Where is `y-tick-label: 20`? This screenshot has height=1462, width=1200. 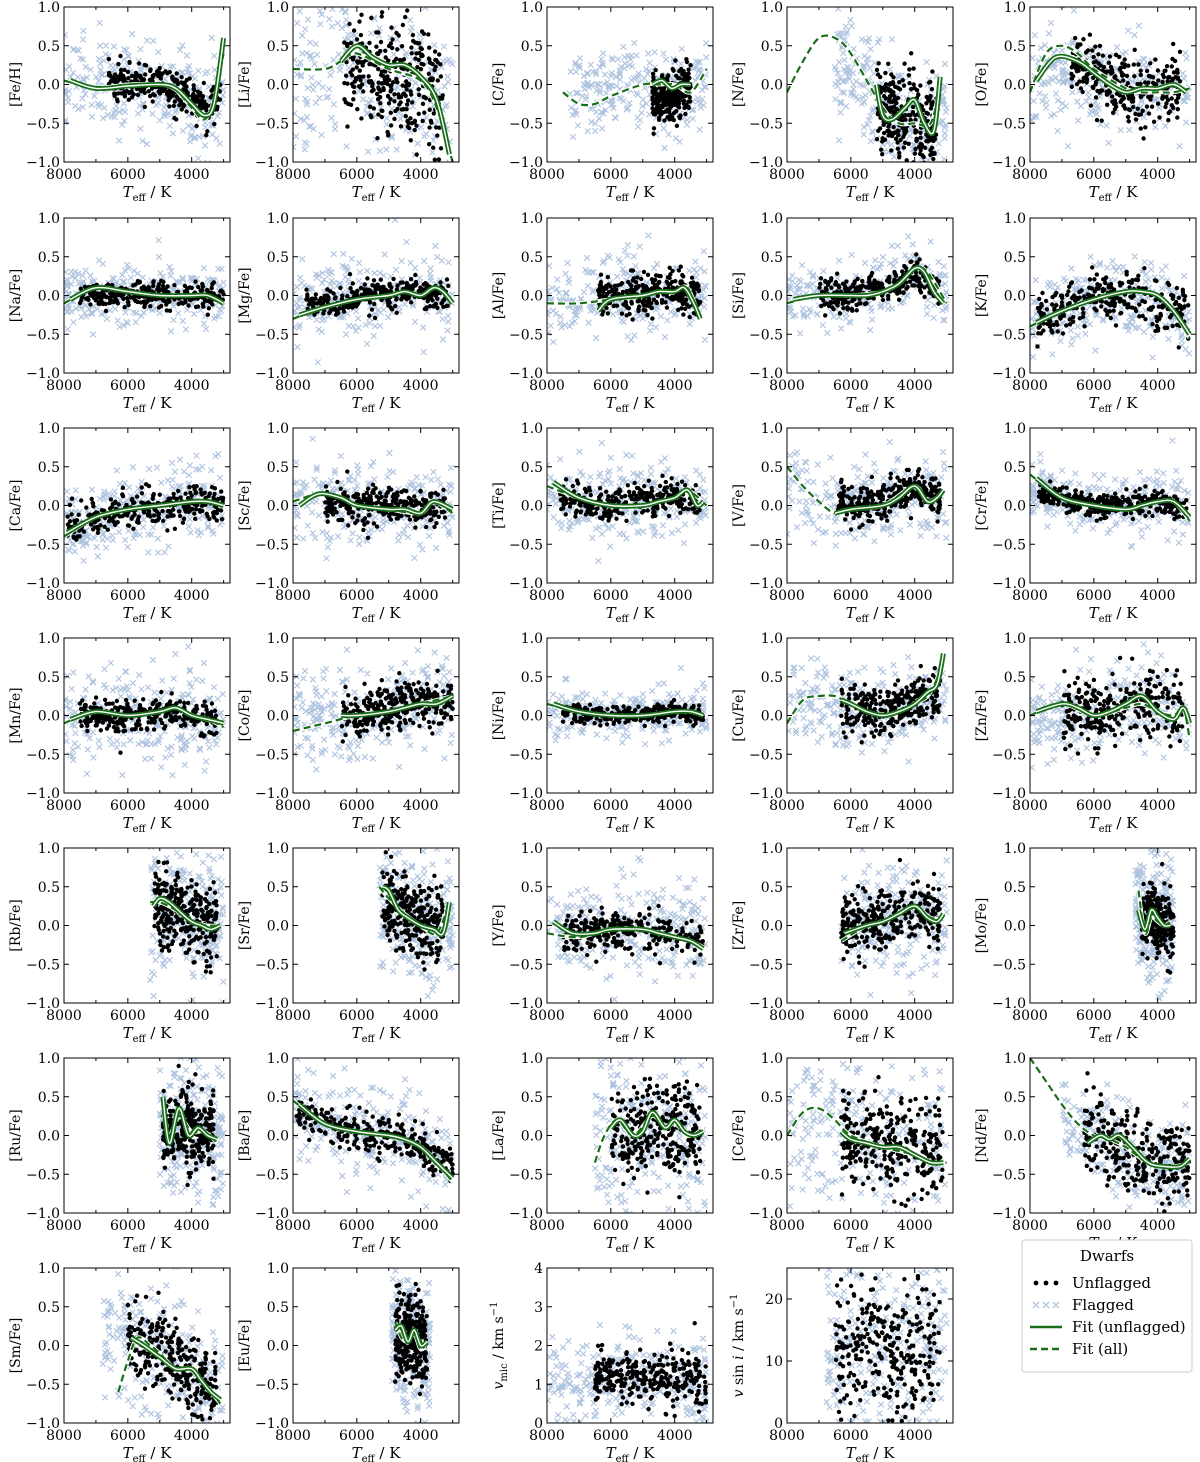 y-tick-label: 20 is located at coordinates (774, 1300).